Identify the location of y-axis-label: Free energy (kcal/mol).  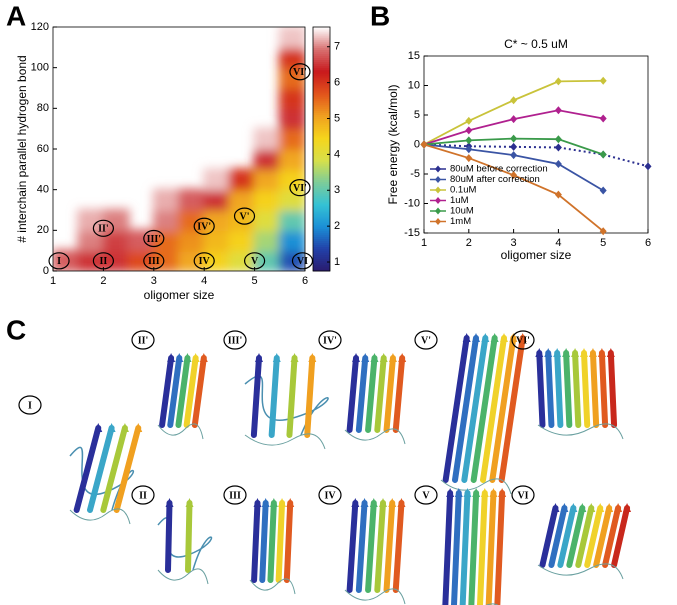
(393, 144).